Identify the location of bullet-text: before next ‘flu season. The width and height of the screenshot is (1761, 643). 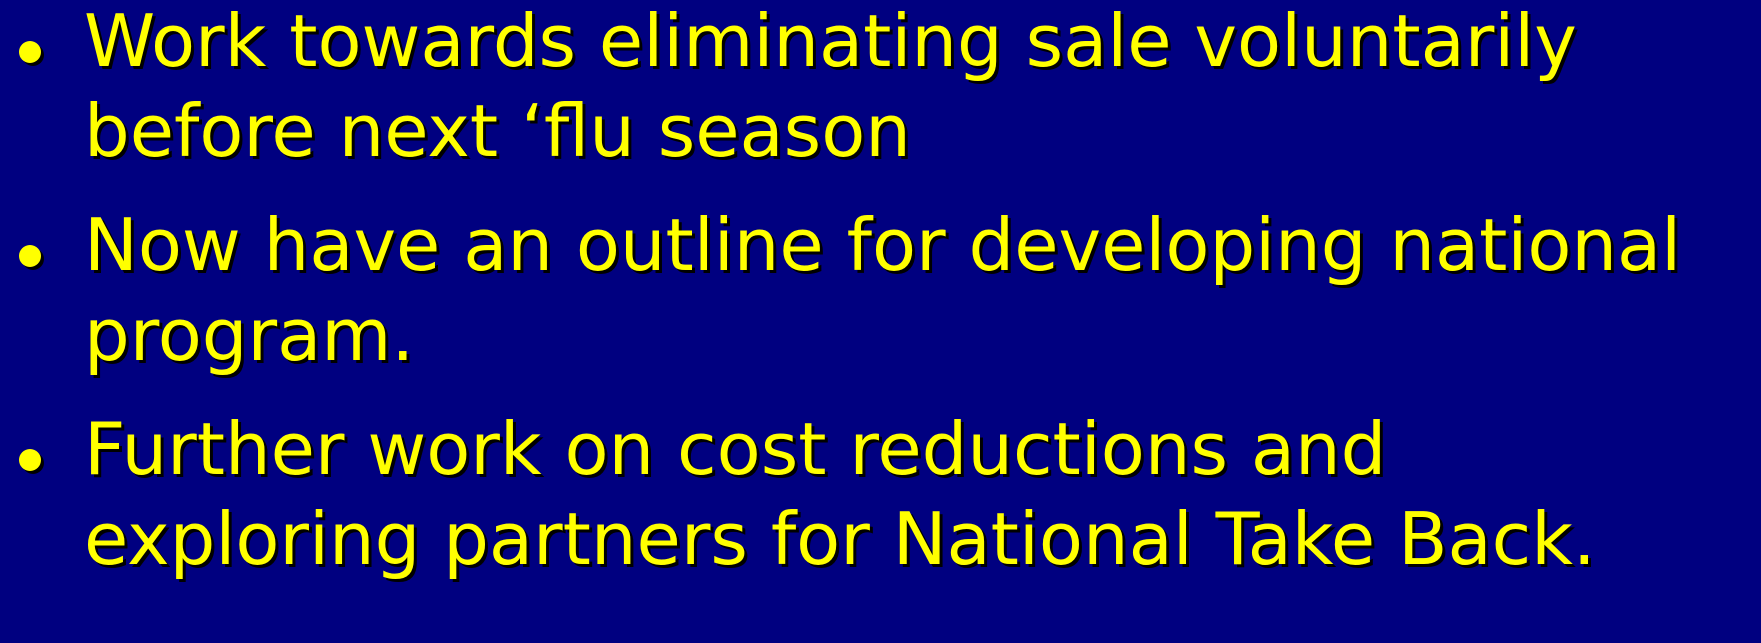
(497, 131).